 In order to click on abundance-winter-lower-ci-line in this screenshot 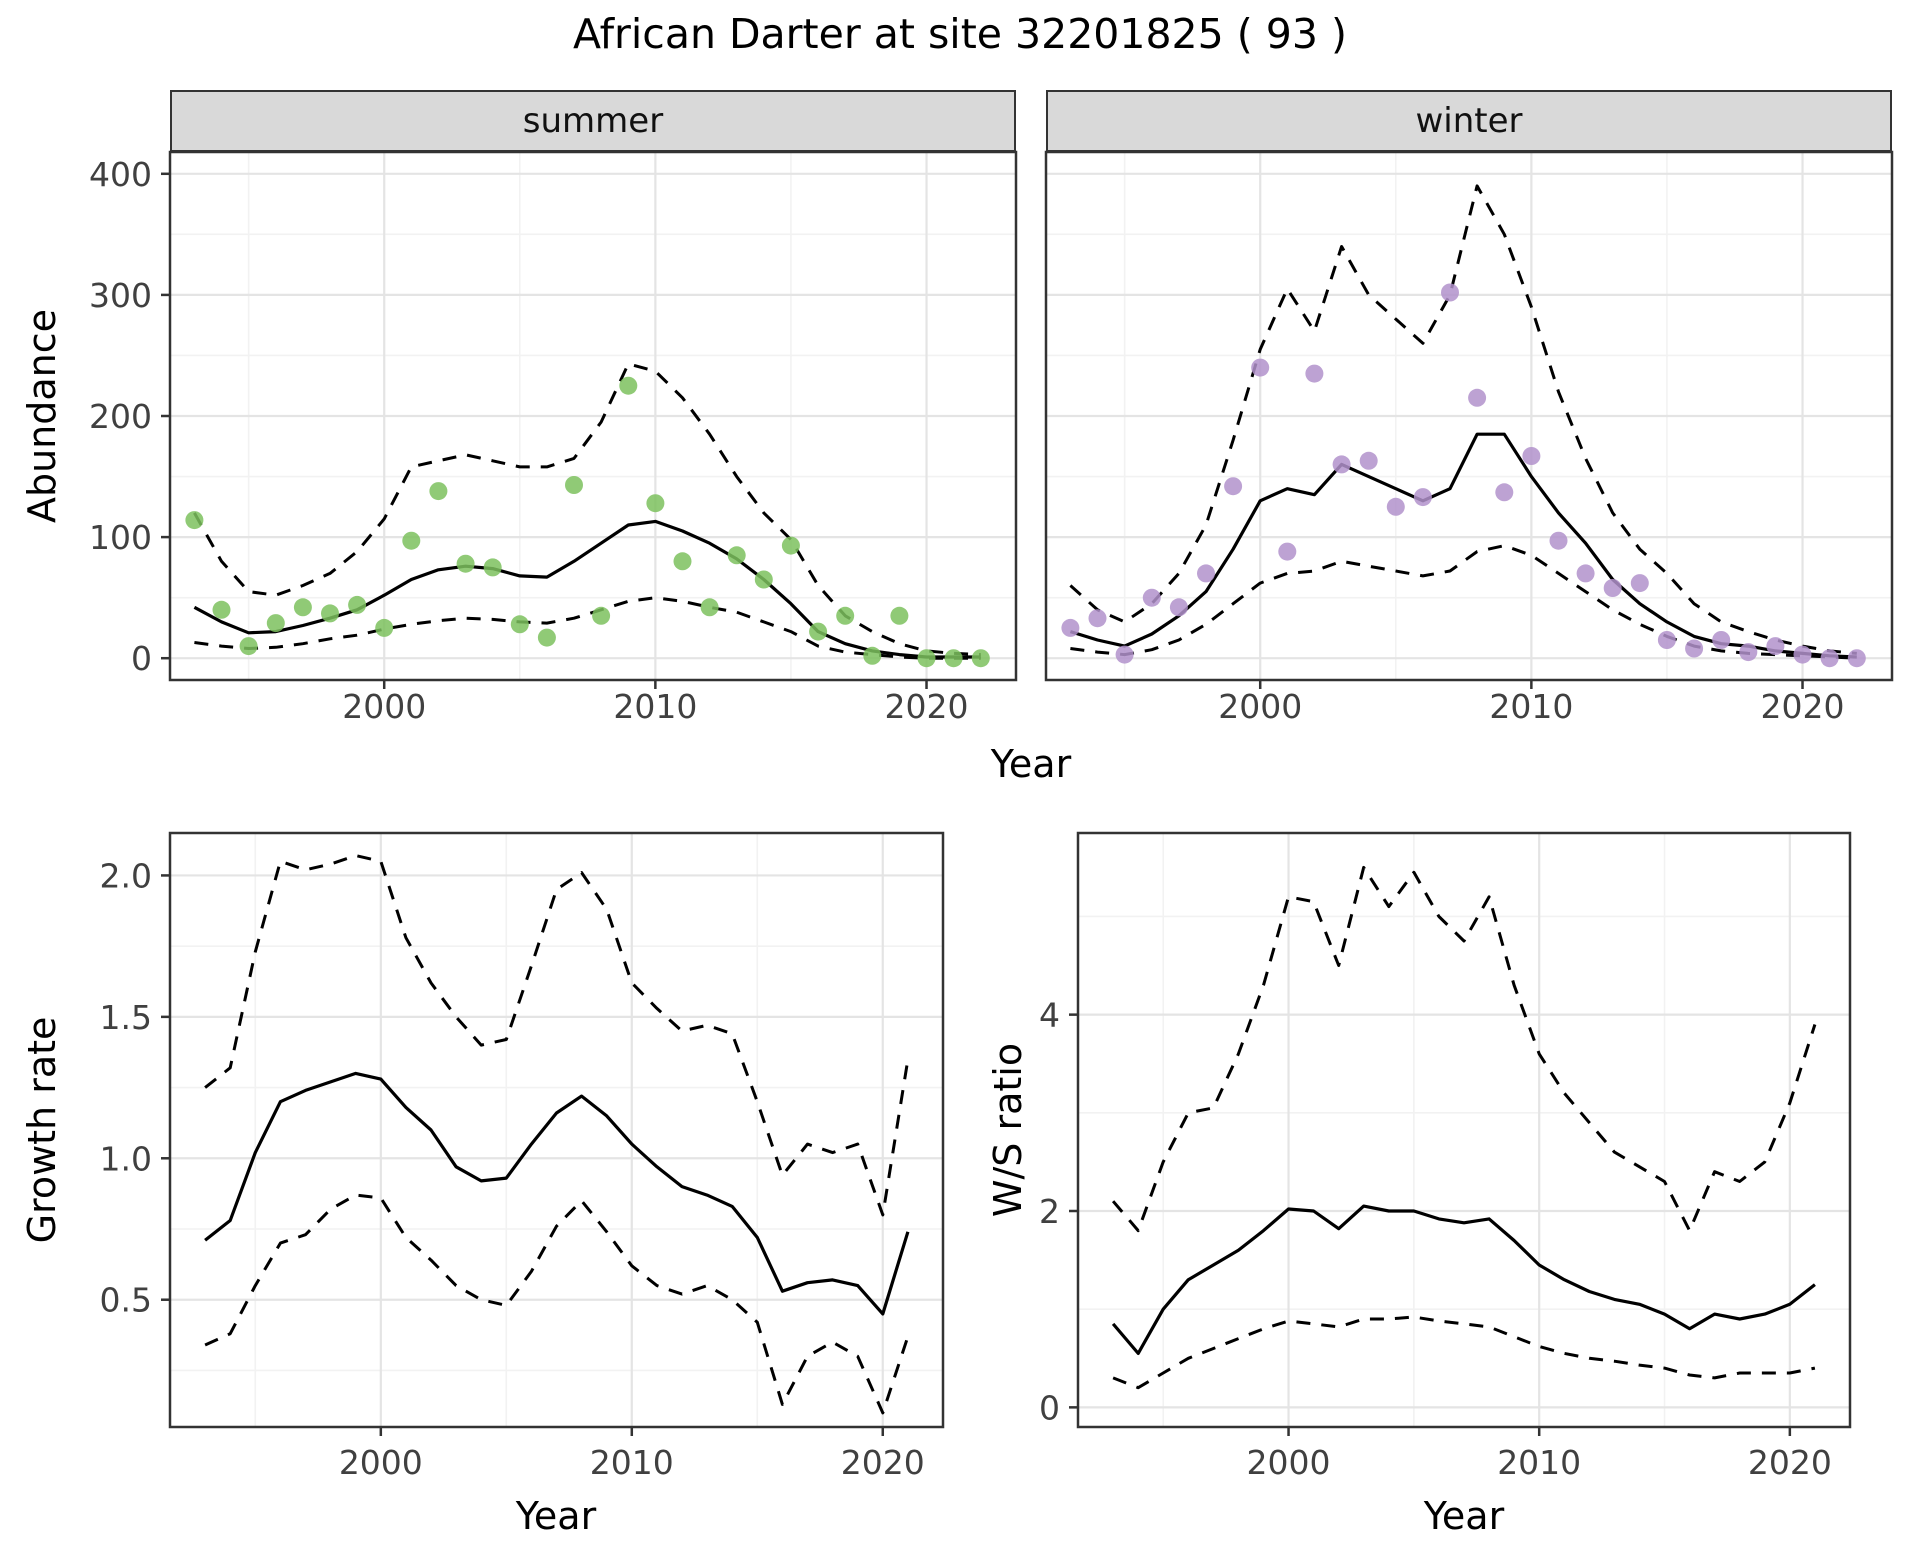, I will do `click(1463, 602)`.